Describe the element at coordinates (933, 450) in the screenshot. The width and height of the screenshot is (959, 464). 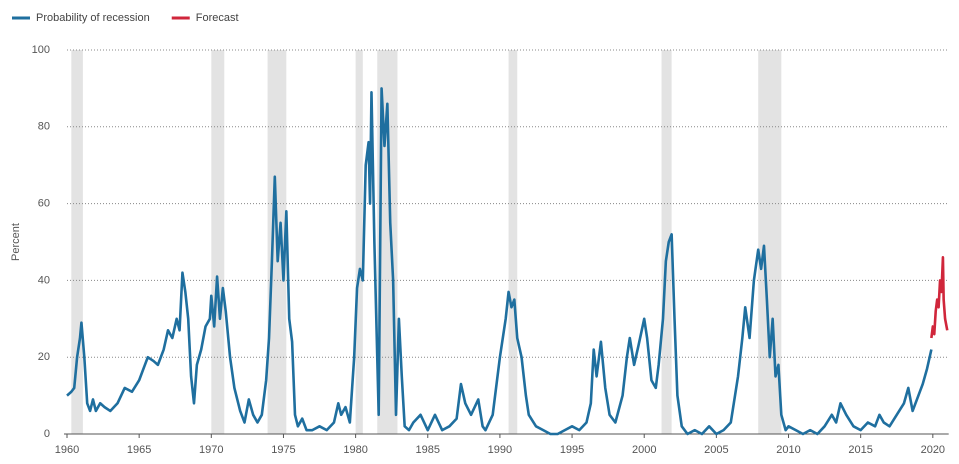
I see `x-tick-label: 2020` at that location.